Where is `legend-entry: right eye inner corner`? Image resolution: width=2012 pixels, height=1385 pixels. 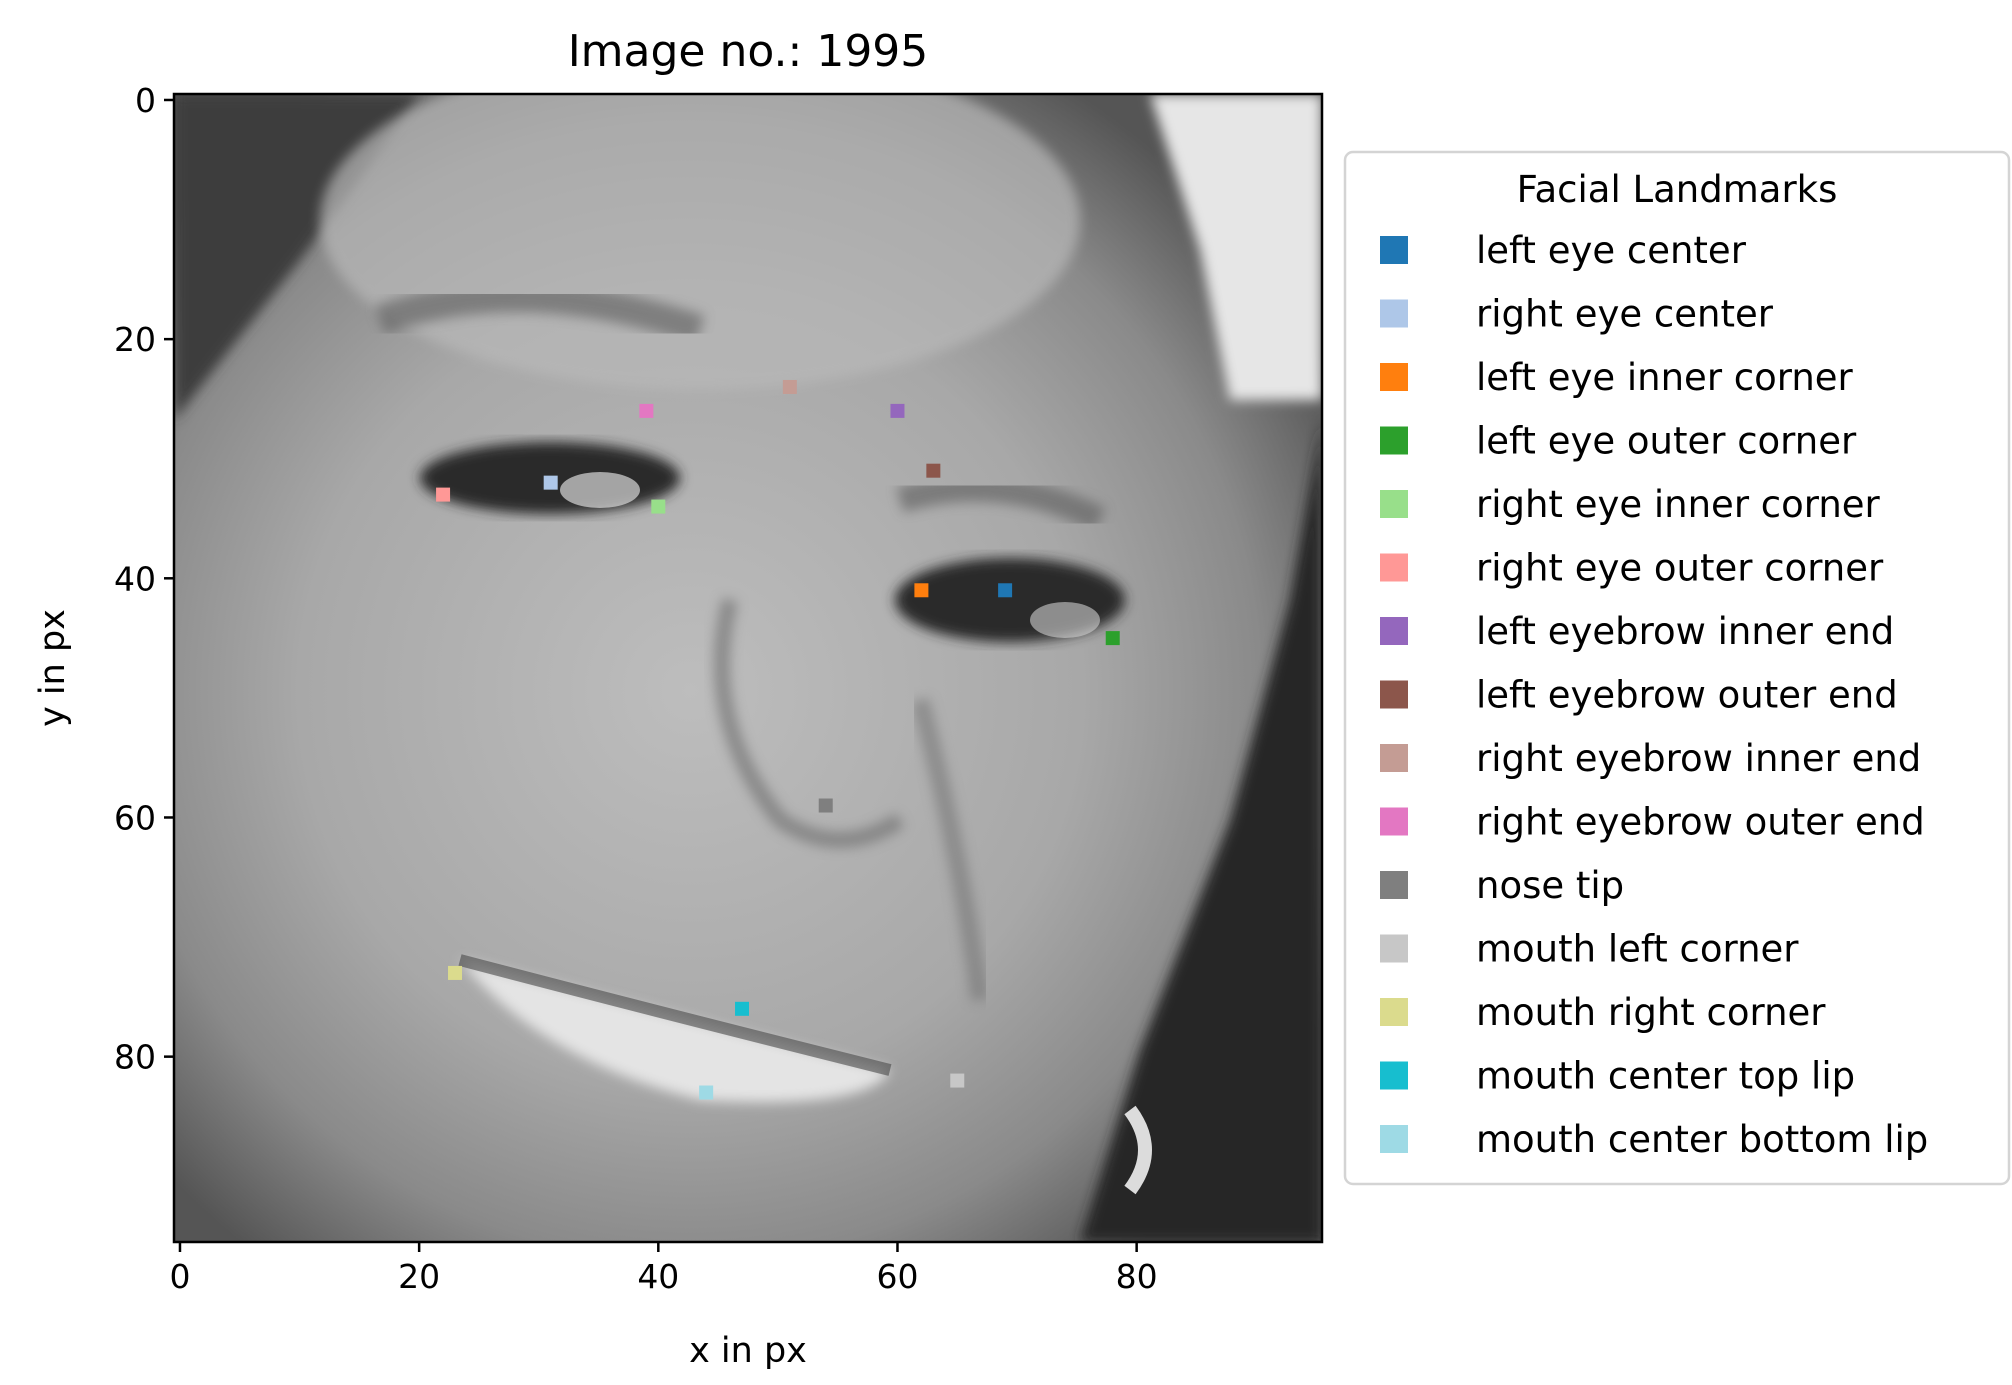
legend-entry: right eye inner corner is located at coordinates (1678, 504).